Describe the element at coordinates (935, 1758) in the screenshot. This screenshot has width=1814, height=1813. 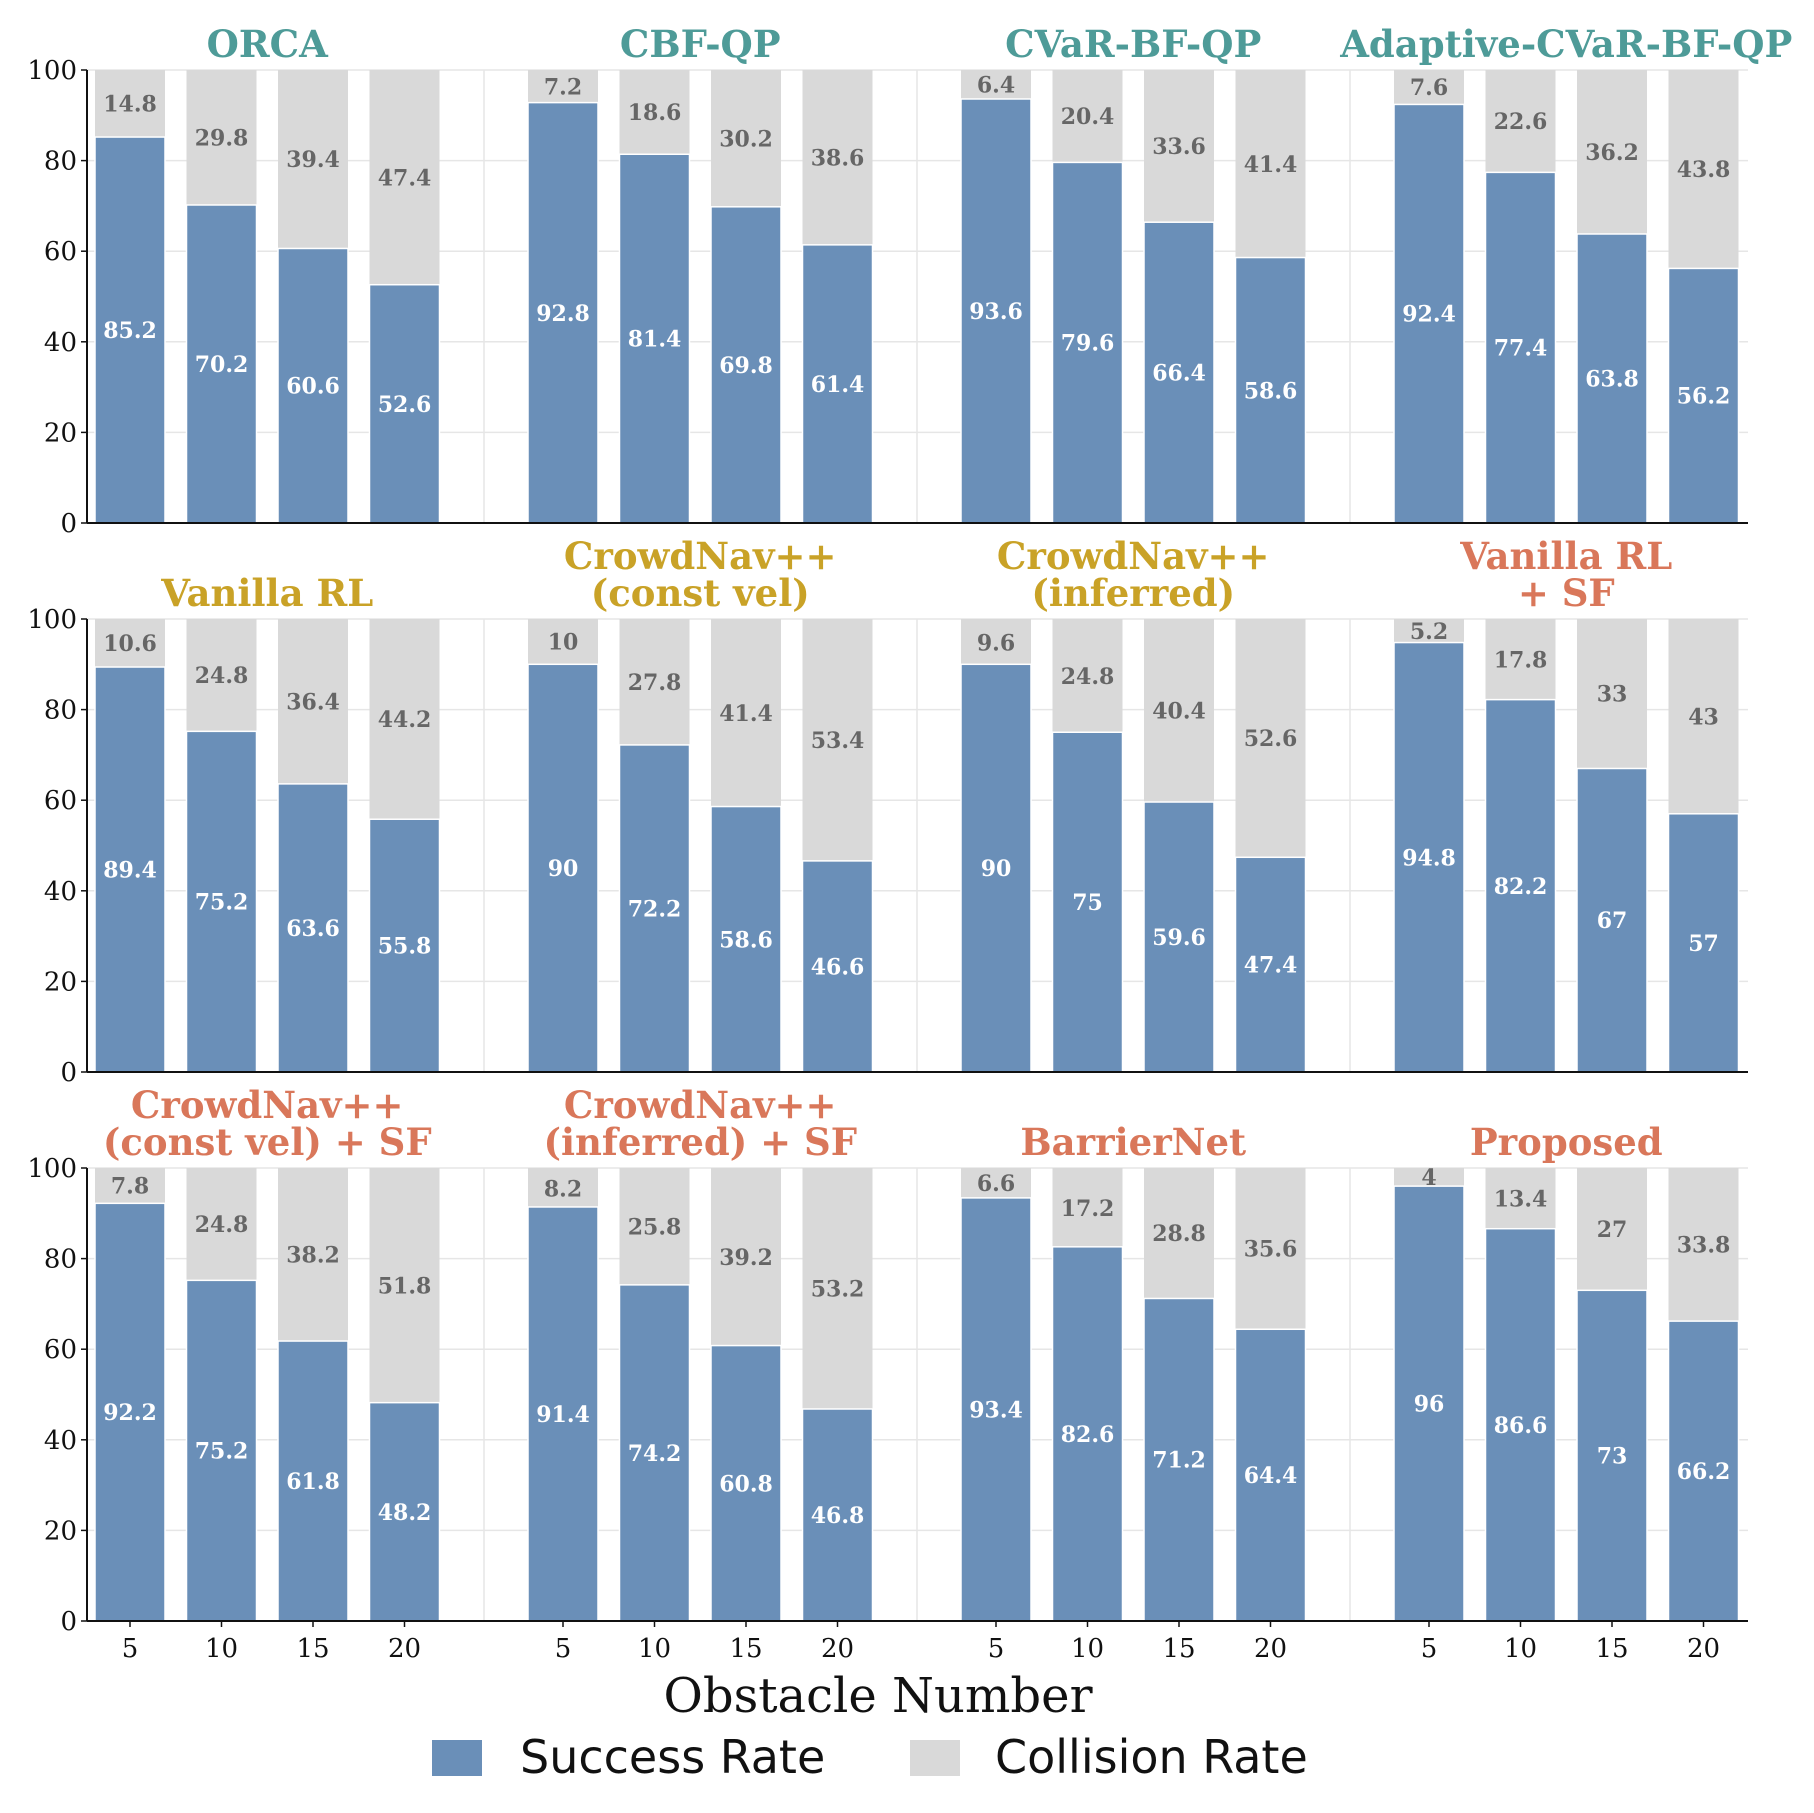
I see `legend-swatch-collision` at that location.